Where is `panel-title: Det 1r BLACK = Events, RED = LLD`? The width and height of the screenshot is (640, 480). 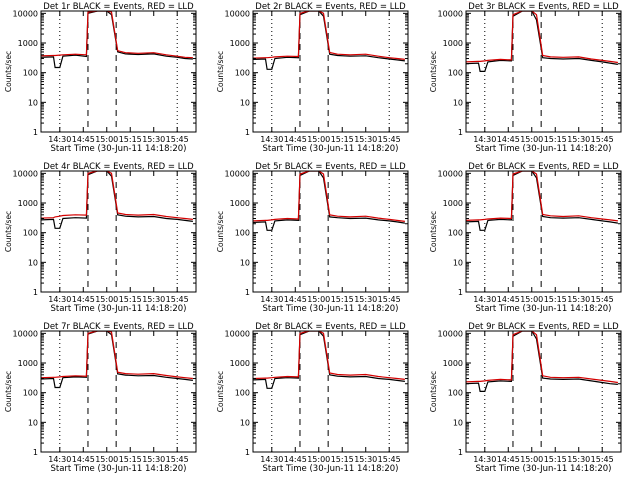 panel-title: Det 1r BLACK = Events, RED = LLD is located at coordinates (118, 7).